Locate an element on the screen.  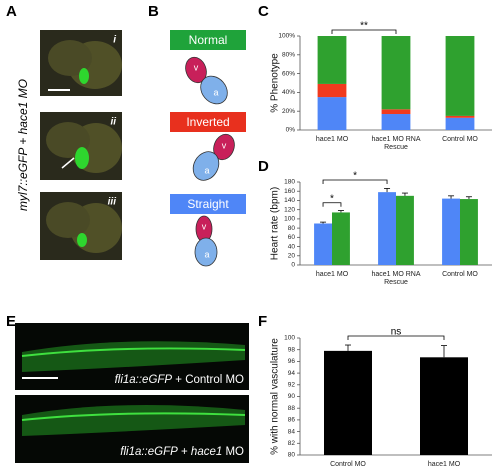
y-tick-label: 40 is located at coordinates (292, 246).